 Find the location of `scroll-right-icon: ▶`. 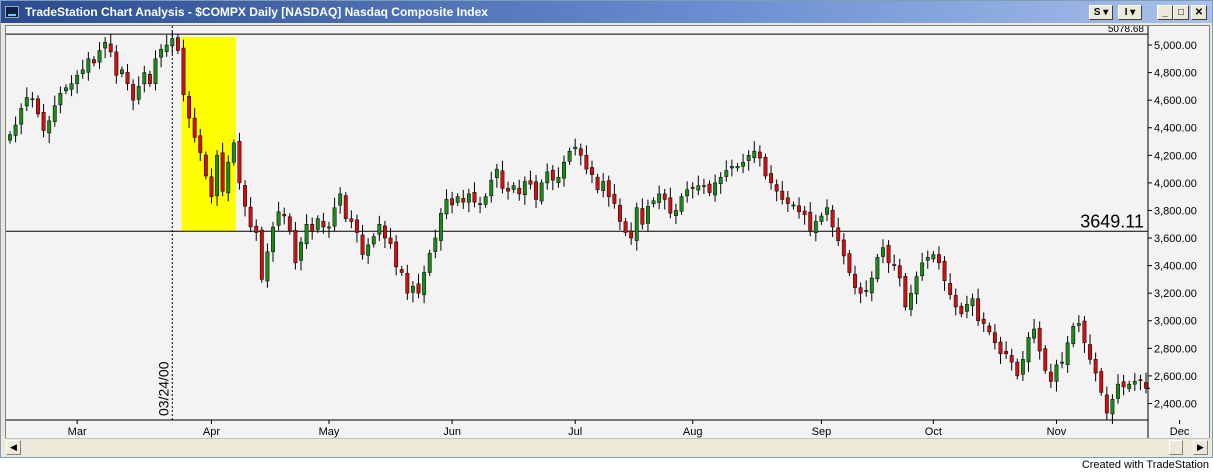

scroll-right-icon: ▶ is located at coordinates (1200, 447).